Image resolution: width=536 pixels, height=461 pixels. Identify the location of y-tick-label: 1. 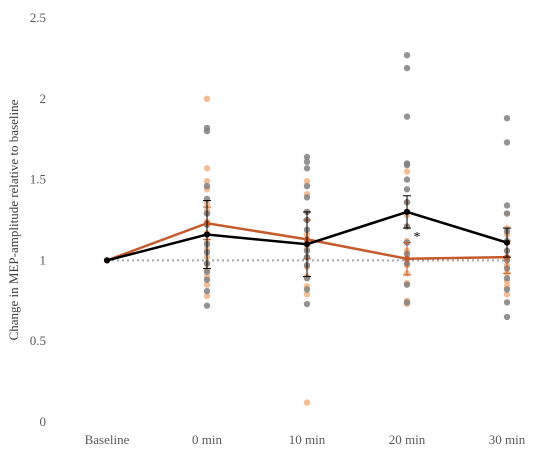
(43, 259).